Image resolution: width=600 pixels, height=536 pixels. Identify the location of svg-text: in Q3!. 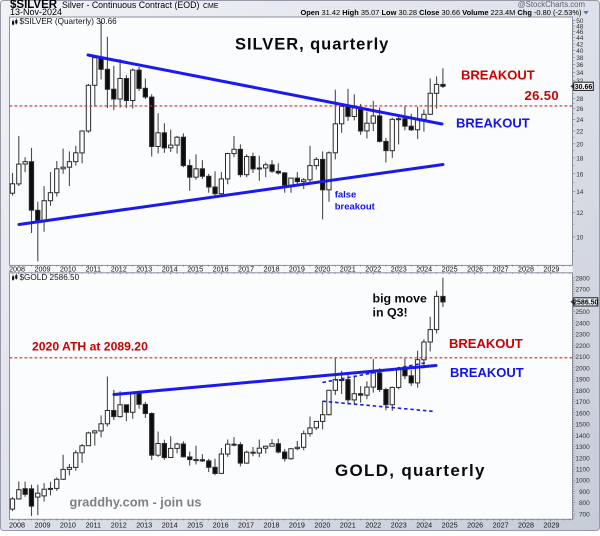
(390, 313).